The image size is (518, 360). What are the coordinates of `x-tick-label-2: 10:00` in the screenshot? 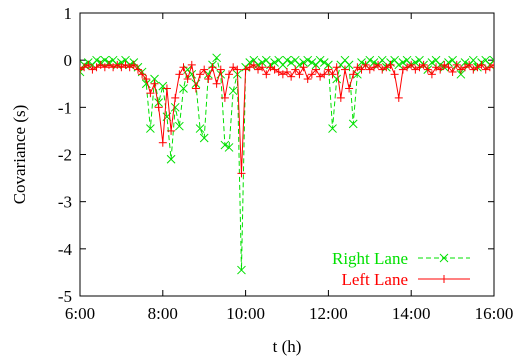 It's located at (245, 313).